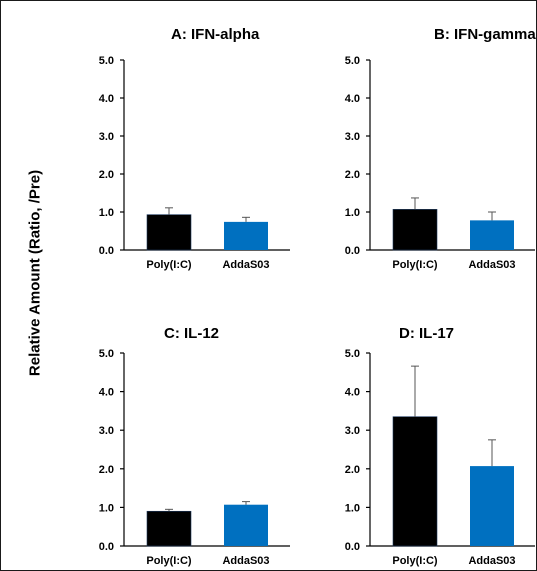 The height and width of the screenshot is (571, 537). I want to click on panel-title: A: IFN-alpha, so click(215, 34).